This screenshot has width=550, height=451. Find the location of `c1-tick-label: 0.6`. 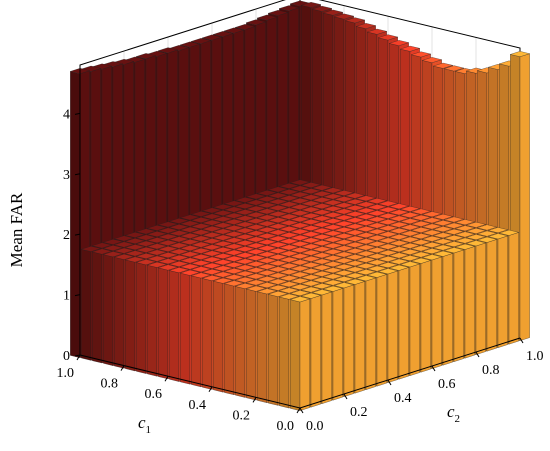

c1-tick-label: 0.6 is located at coordinates (154, 394).